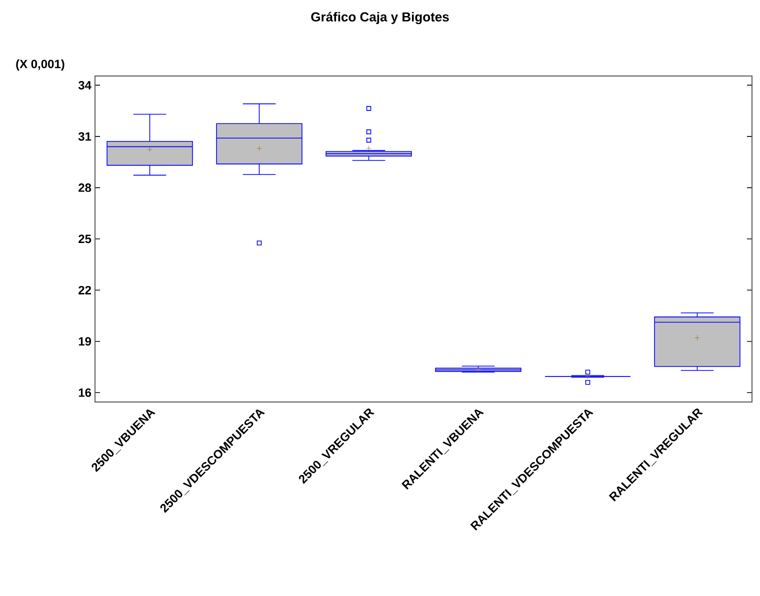 This screenshot has width=760, height=596. What do you see at coordinates (40, 65) in the screenshot?
I see `text: (X 0,001)` at bounding box center [40, 65].